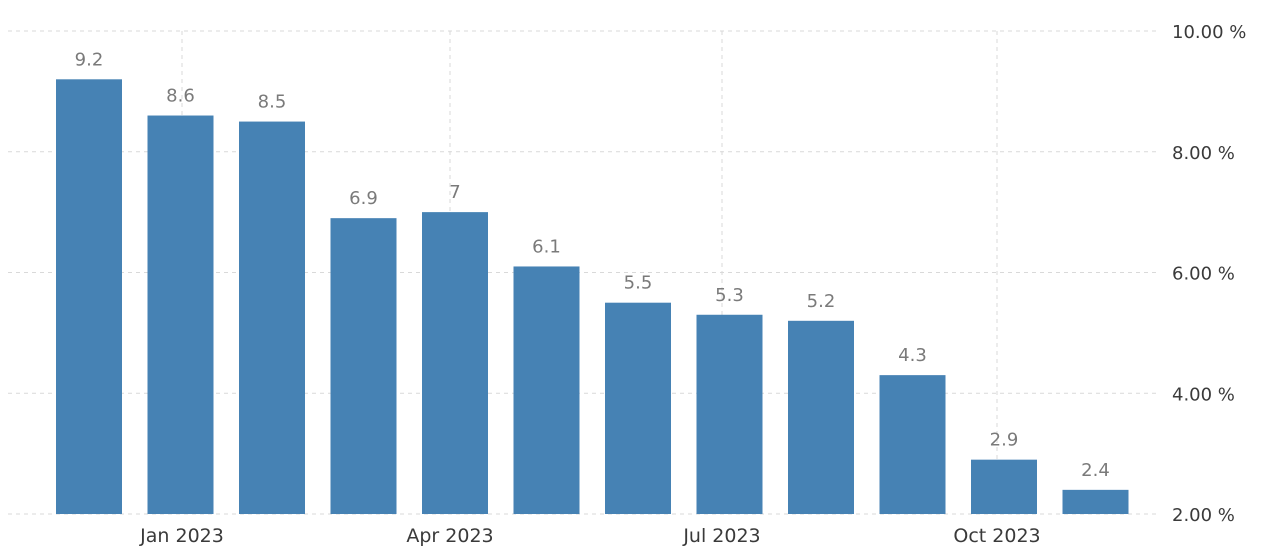 This screenshot has height=557, width=1262. Describe the element at coordinates (454, 192) in the screenshot. I see `bar-value-label: 7` at that location.